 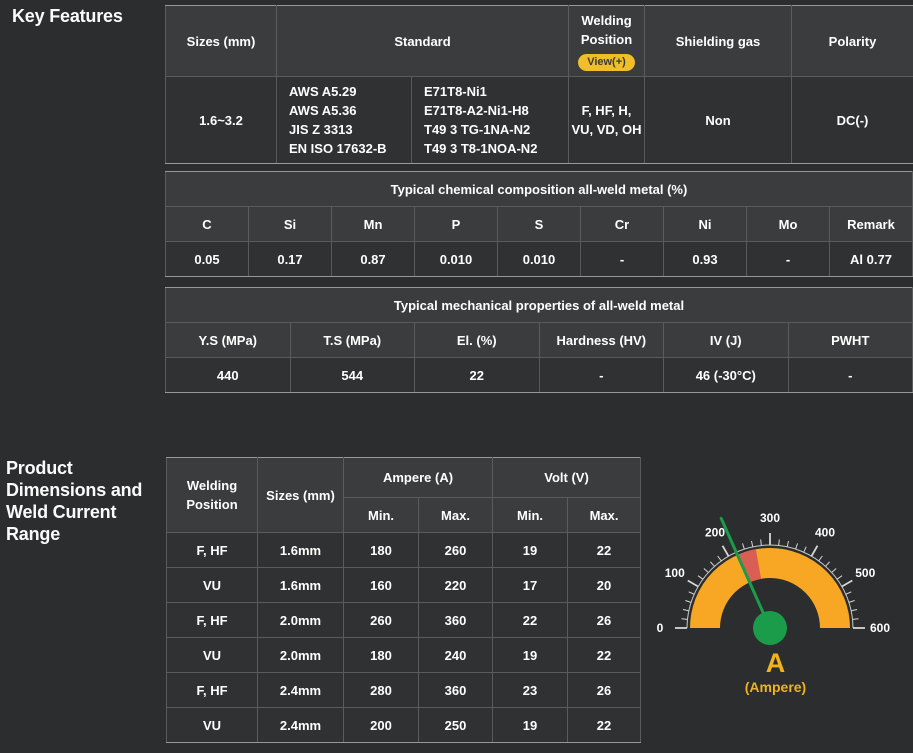 I want to click on volt-min-cell: 17, so click(x=530, y=585).